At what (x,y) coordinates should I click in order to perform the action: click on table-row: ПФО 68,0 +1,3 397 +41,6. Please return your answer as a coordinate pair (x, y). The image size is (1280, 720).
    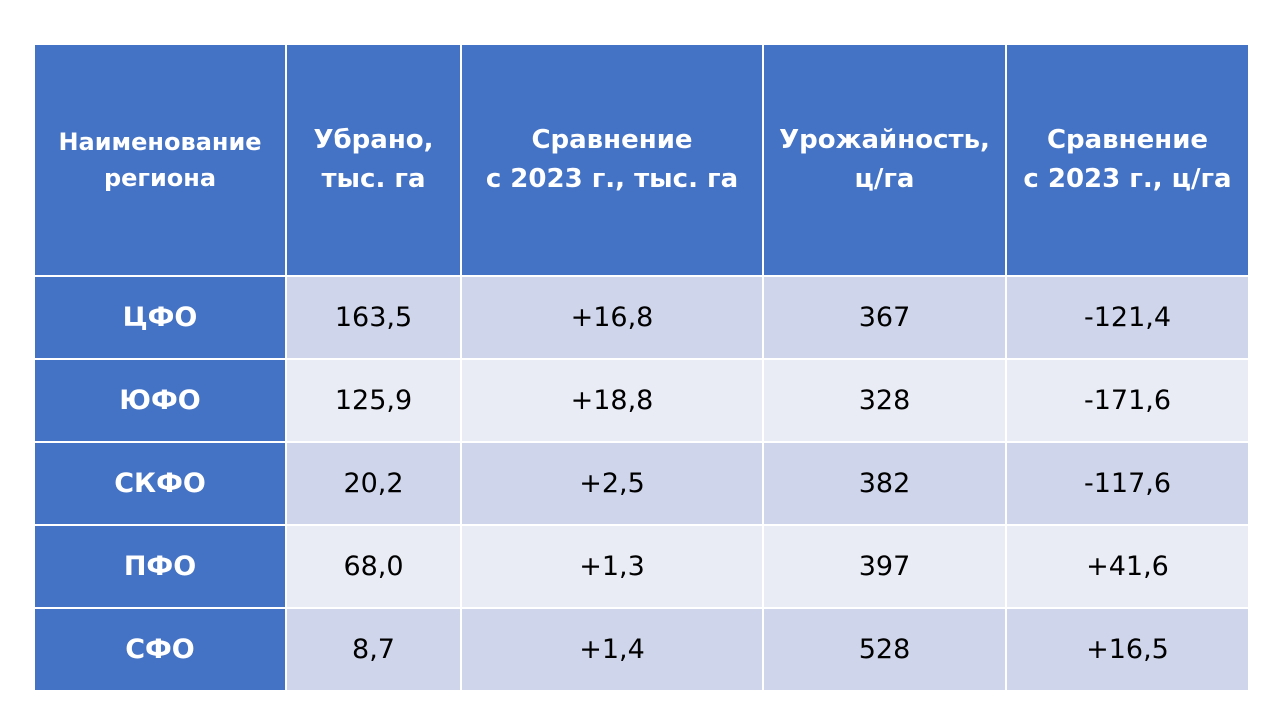
    Looking at the image, I should click on (641, 566).